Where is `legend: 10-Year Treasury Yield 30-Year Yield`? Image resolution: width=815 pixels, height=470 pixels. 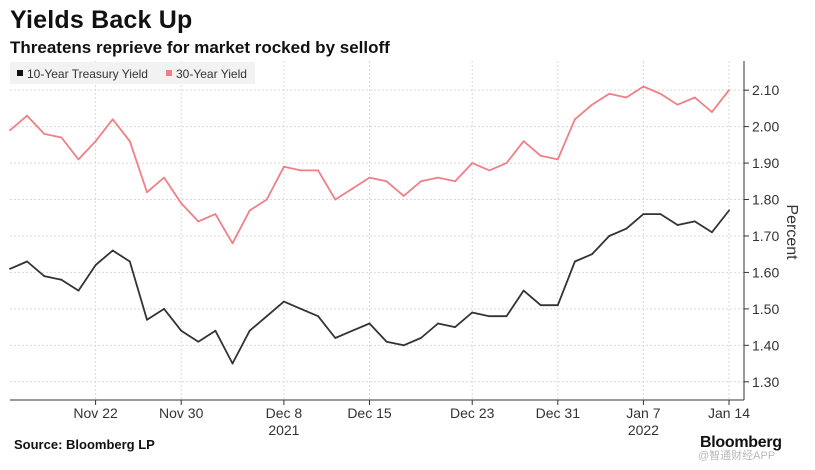
legend: 10-Year Treasury Yield 30-Year Yield is located at coordinates (132, 73).